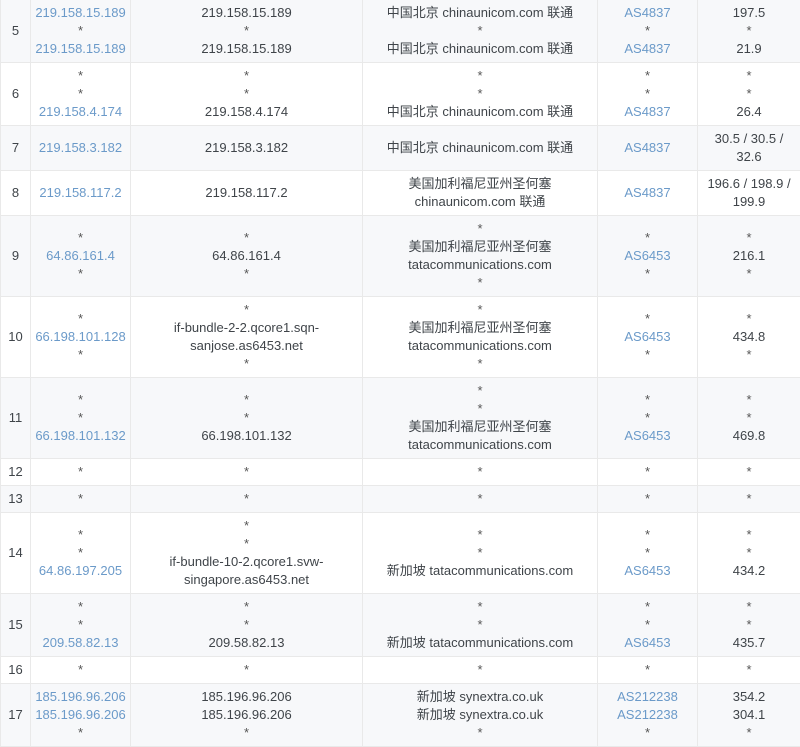 The height and width of the screenshot is (747, 800). I want to click on location-text: 美国加利福尼亚州圣何塞 chinaunicom.com 联通, so click(479, 192).